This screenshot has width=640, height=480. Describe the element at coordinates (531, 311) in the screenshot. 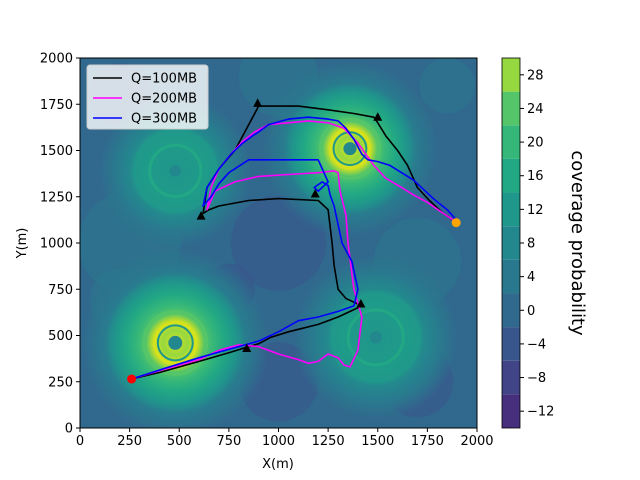

I see `colorbar-tick-label: 0` at that location.